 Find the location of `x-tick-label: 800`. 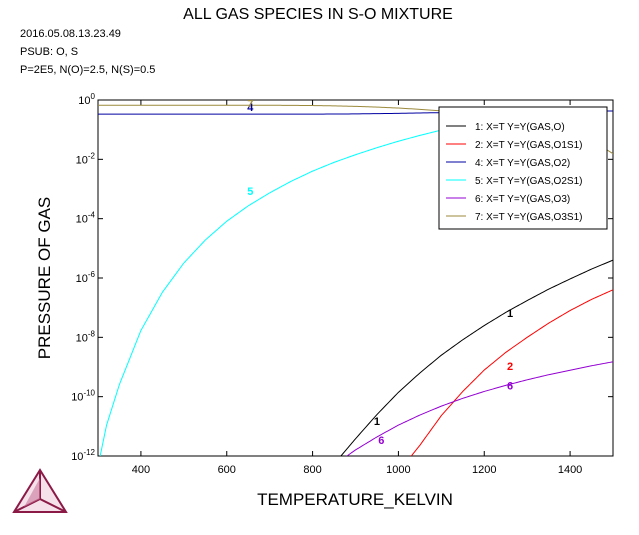

x-tick-label: 800 is located at coordinates (312, 470).